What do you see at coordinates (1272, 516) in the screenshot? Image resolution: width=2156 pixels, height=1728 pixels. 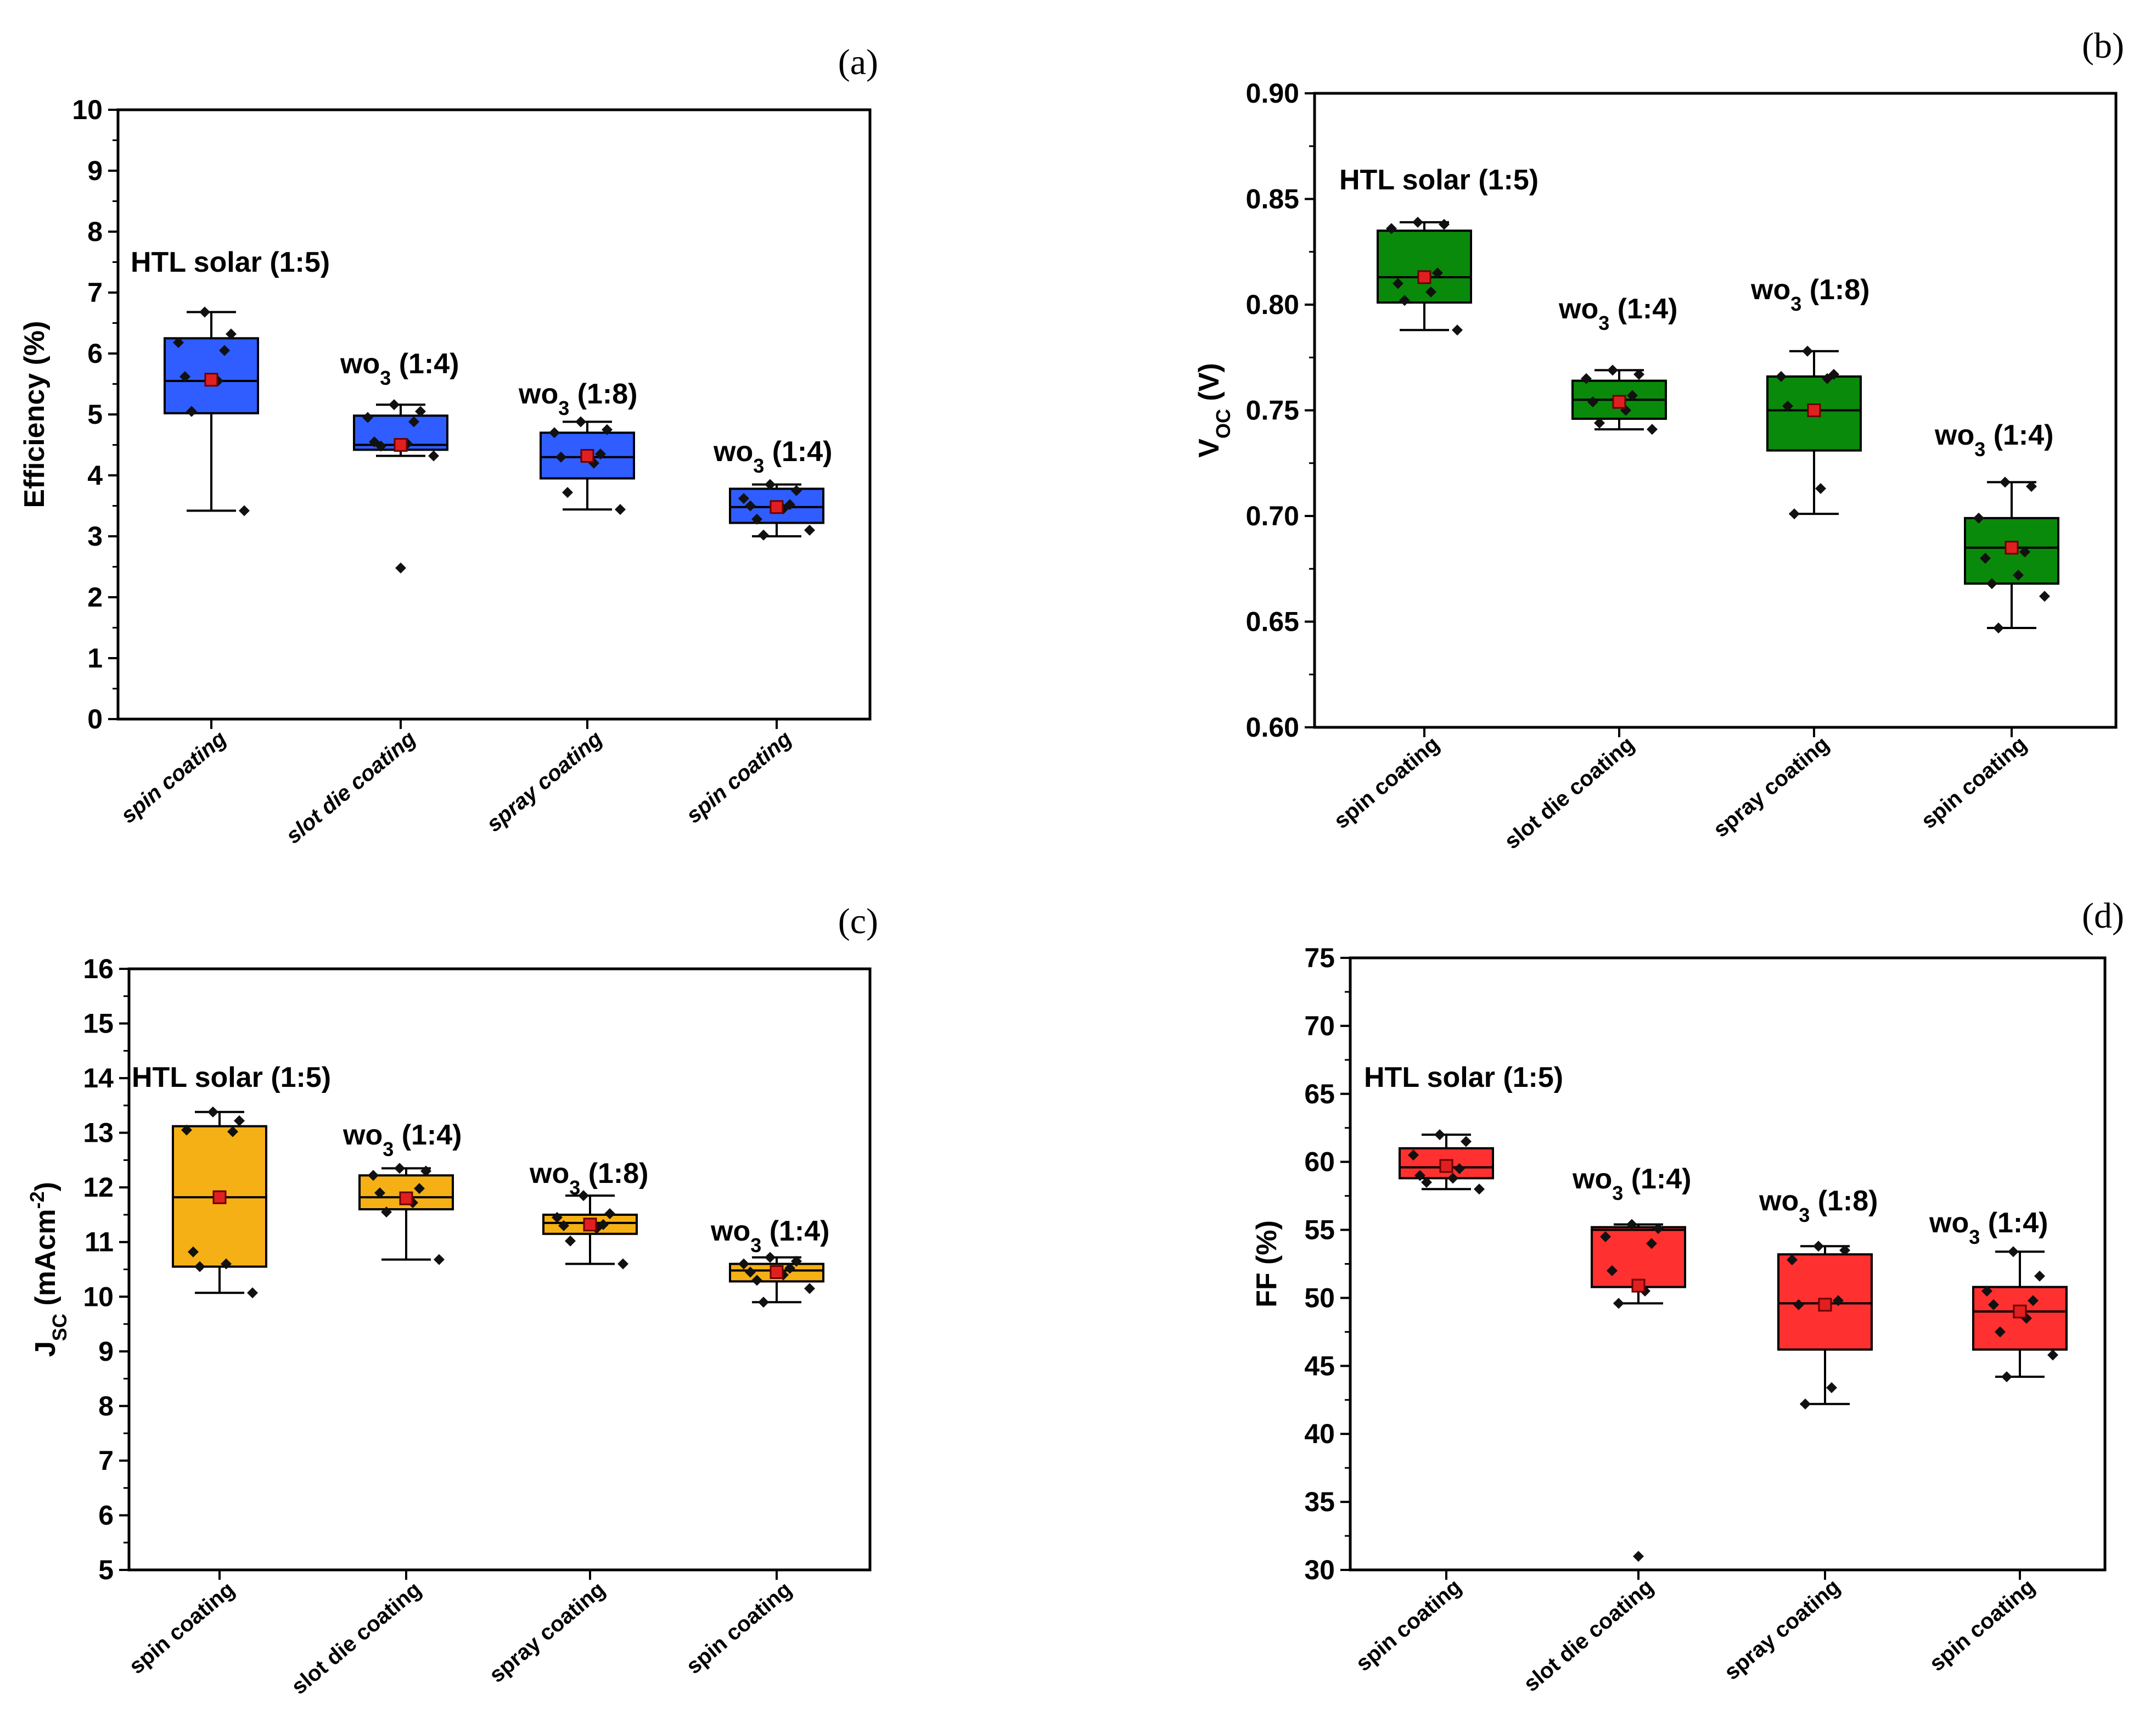 I see `y-tick-label: 0.70` at bounding box center [1272, 516].